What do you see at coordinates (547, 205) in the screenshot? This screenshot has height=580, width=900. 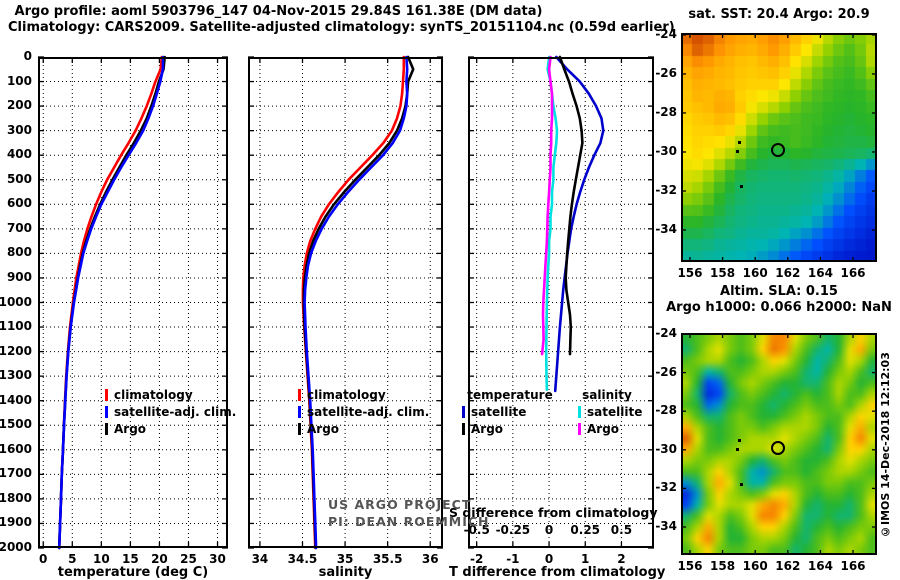 I see `profile-line-s-argo` at bounding box center [547, 205].